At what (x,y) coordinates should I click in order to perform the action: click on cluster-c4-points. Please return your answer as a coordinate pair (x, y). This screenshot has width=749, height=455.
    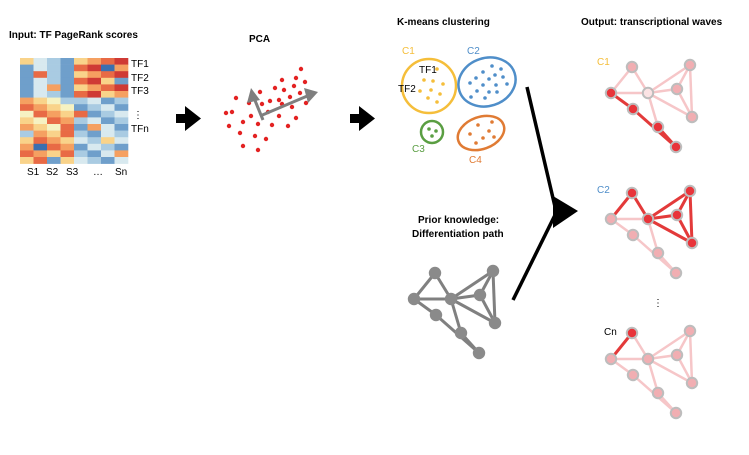
    Looking at the image, I should click on (482, 132).